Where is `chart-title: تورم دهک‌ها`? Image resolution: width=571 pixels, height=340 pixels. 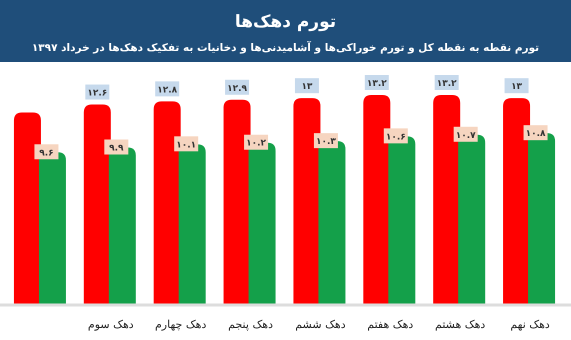 chart-title: تورم دهک‌ها is located at coordinates (285, 22).